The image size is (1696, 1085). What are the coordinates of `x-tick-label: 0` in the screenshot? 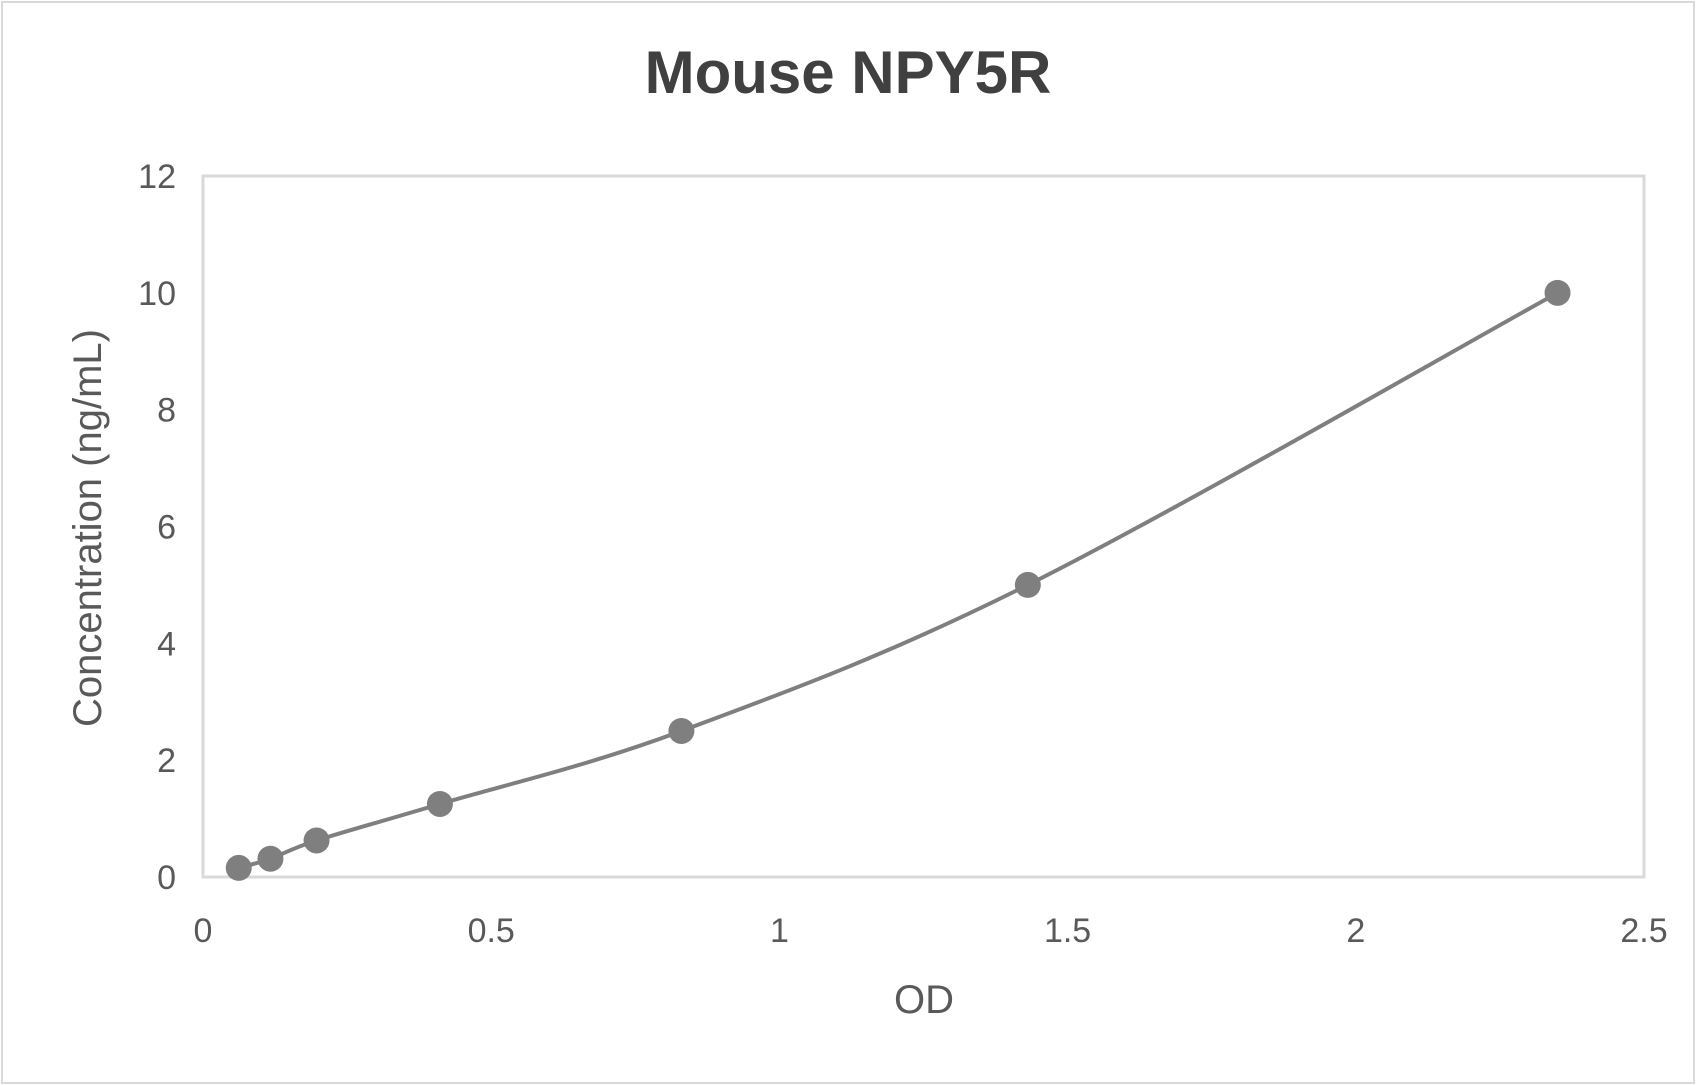 It's located at (203, 931).